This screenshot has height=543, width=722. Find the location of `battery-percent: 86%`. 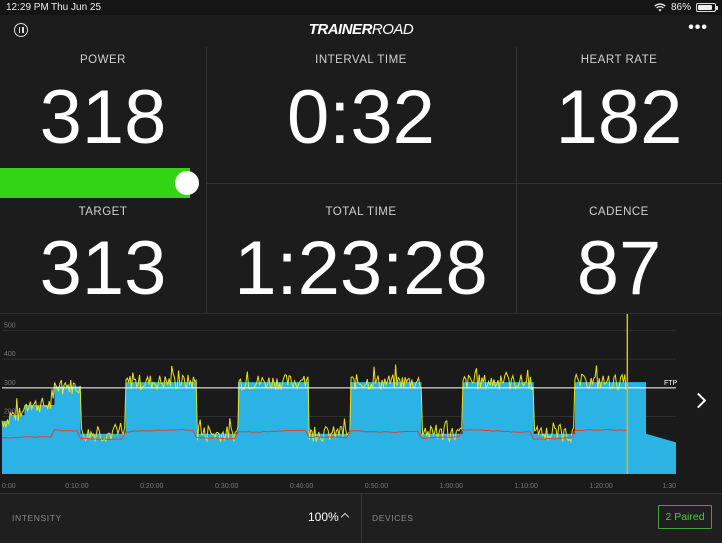

battery-percent: 86% is located at coordinates (680, 7).